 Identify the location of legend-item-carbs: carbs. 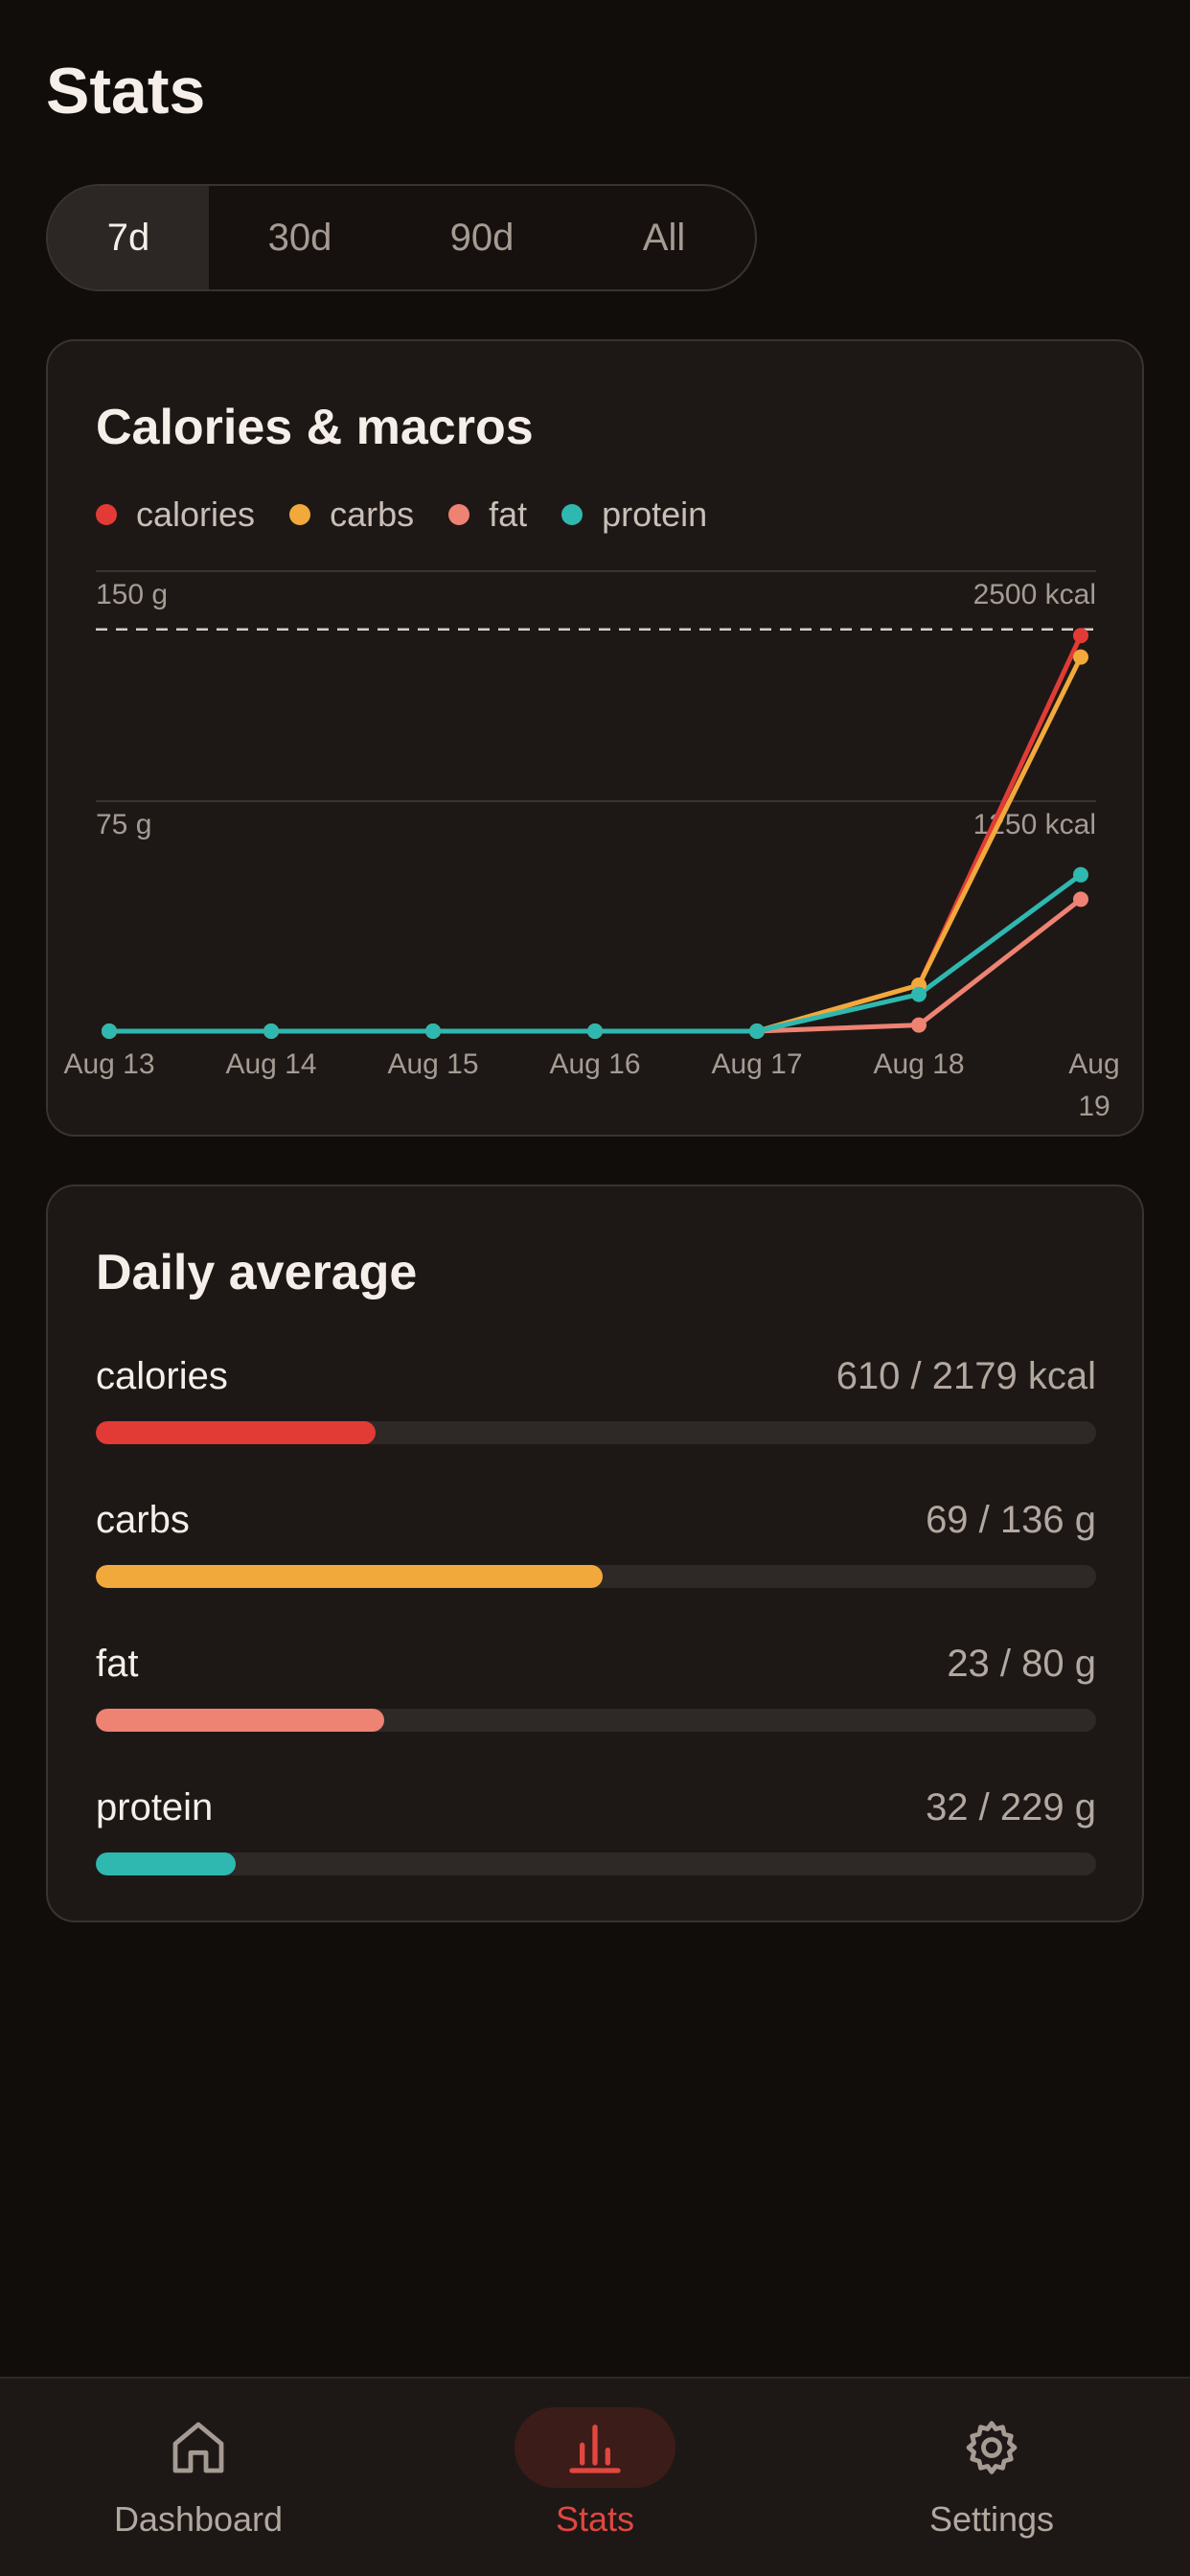
(351, 514).